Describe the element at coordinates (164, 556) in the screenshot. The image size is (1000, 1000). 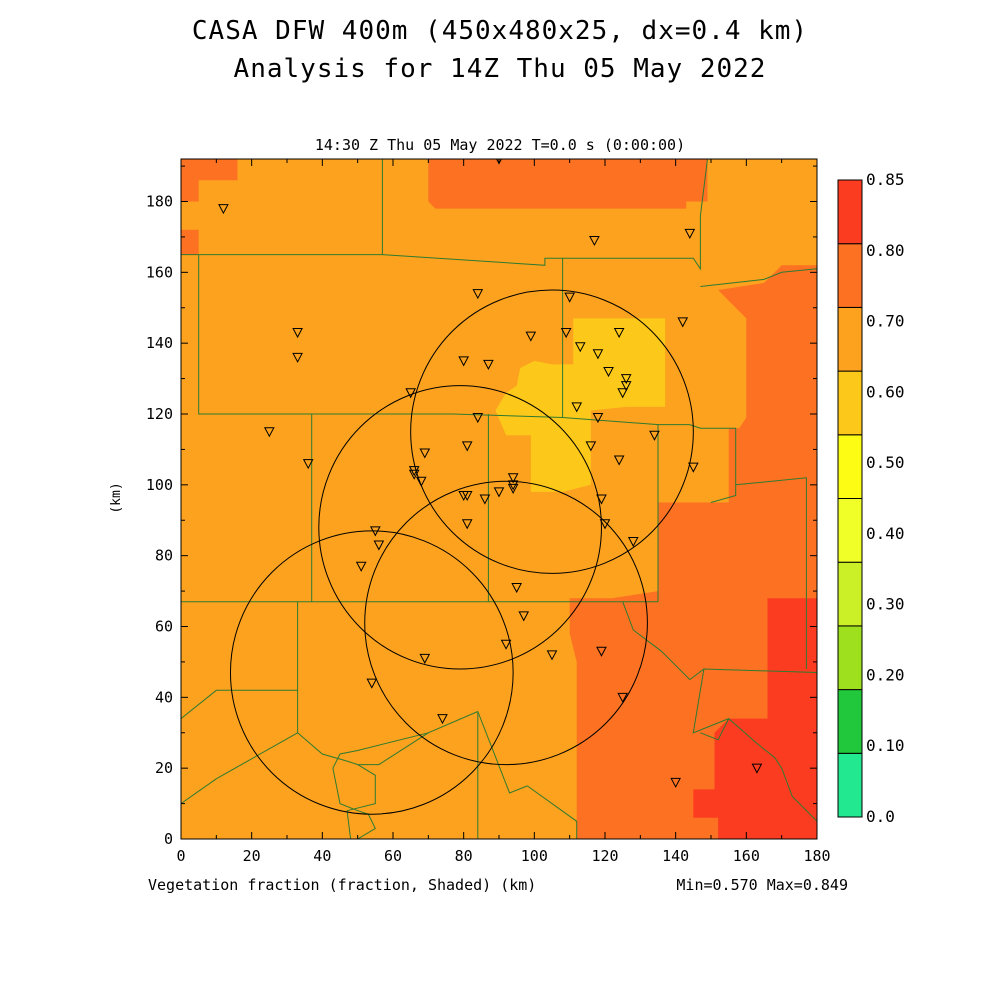
I see `y-tick-label: 80` at that location.